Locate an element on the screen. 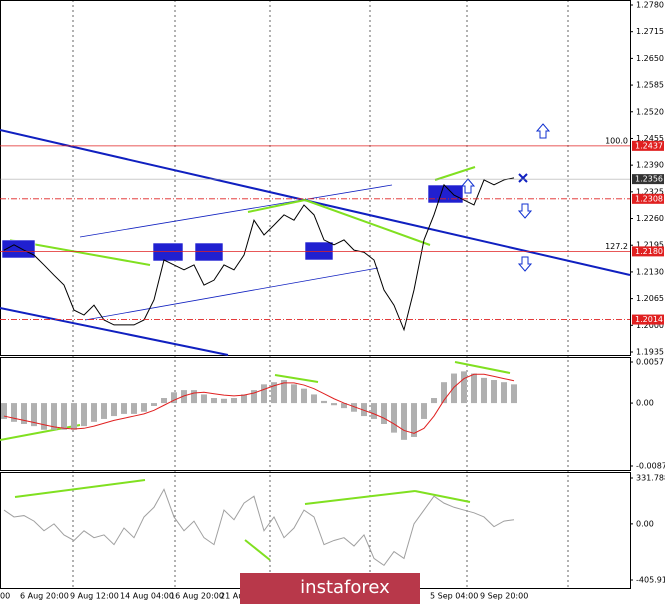 Image resolution: width=665 pixels, height=604 pixels. price-label-bg is located at coordinates (648, 179).